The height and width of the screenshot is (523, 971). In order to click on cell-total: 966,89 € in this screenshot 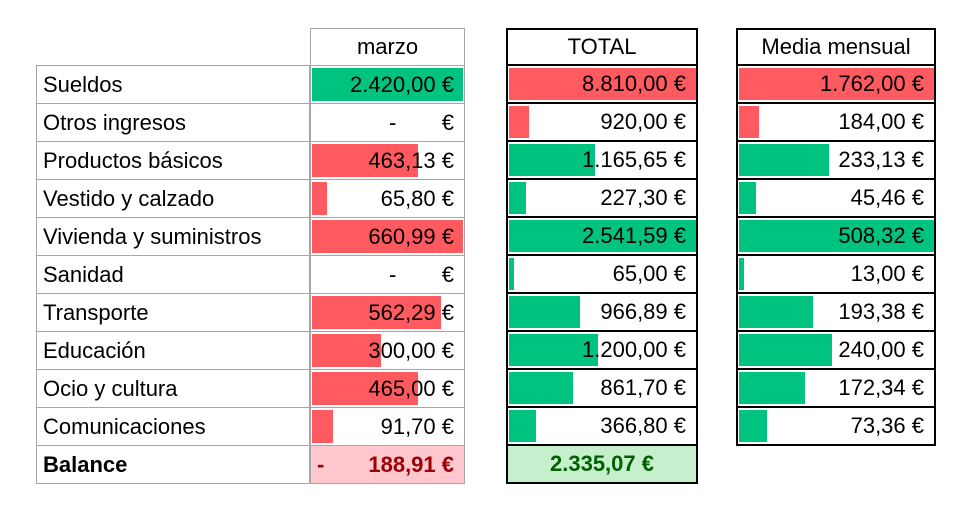, I will do `click(602, 312)`.